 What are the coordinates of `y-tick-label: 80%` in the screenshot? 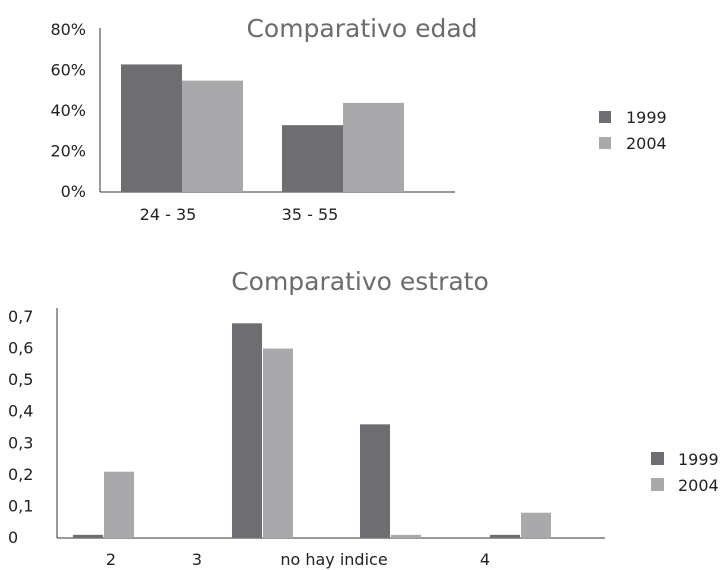 It's located at (68, 29).